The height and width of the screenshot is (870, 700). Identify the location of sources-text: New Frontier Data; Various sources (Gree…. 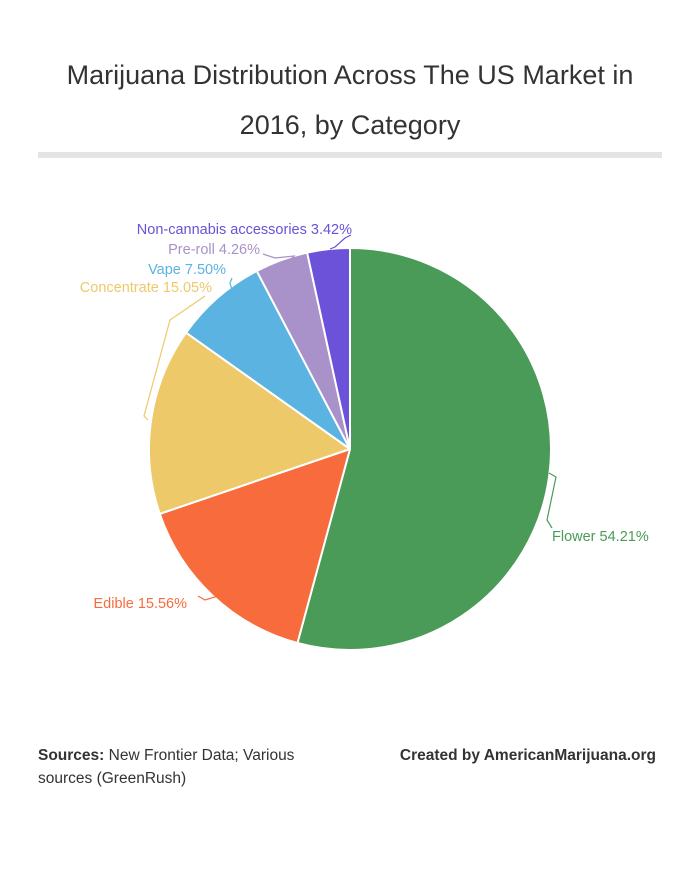
(166, 767).